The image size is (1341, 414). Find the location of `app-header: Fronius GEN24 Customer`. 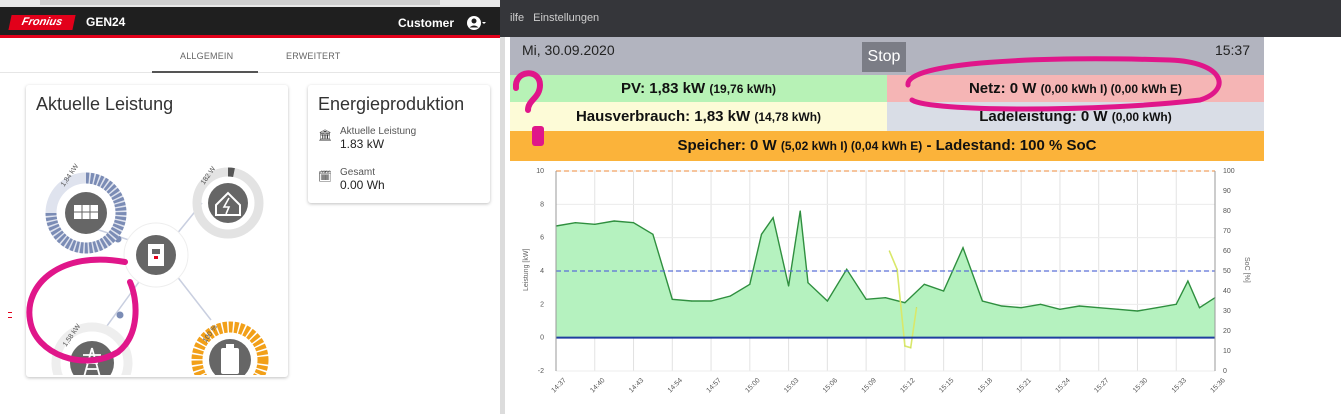

app-header: Fronius GEN24 Customer is located at coordinates (250, 22).